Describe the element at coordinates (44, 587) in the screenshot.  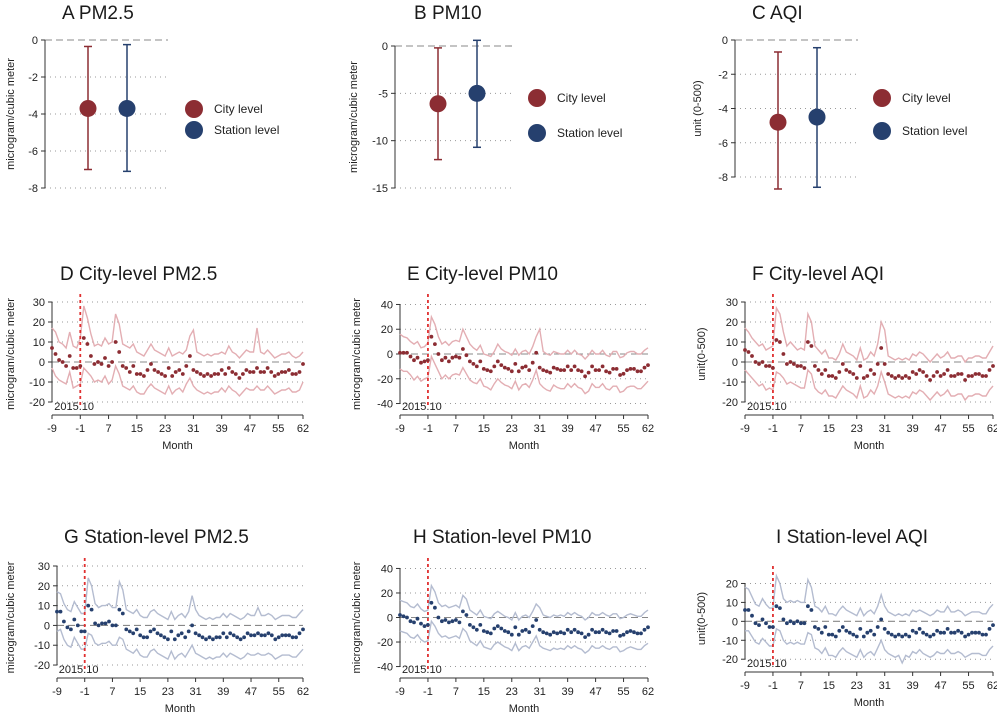
I see `y-tick-label: 20` at that location.